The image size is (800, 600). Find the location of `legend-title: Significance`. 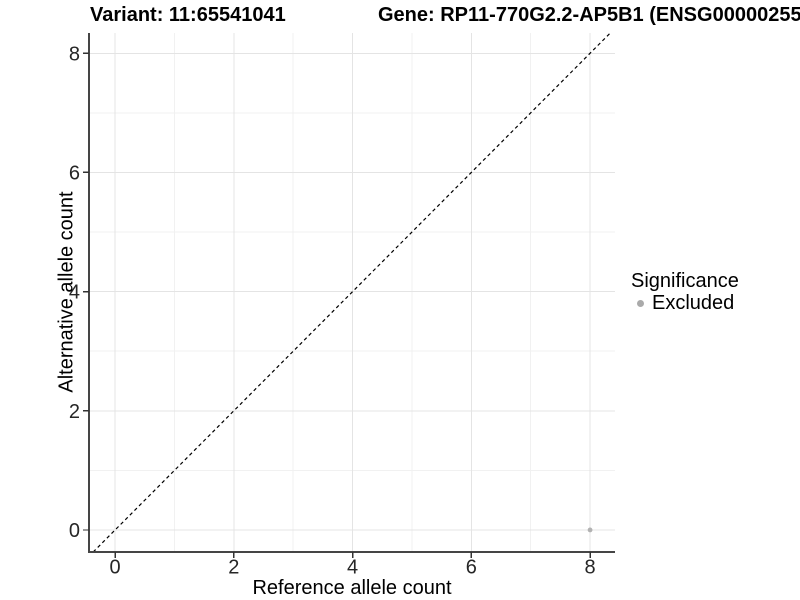

legend-title: Significance is located at coordinates (685, 281).